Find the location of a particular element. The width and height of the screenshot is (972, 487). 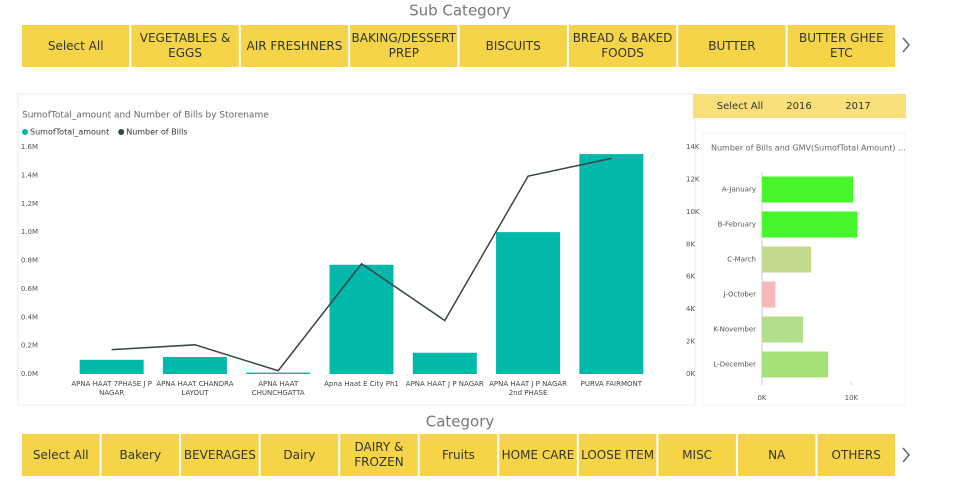

slicer-item: Dairy is located at coordinates (299, 454).